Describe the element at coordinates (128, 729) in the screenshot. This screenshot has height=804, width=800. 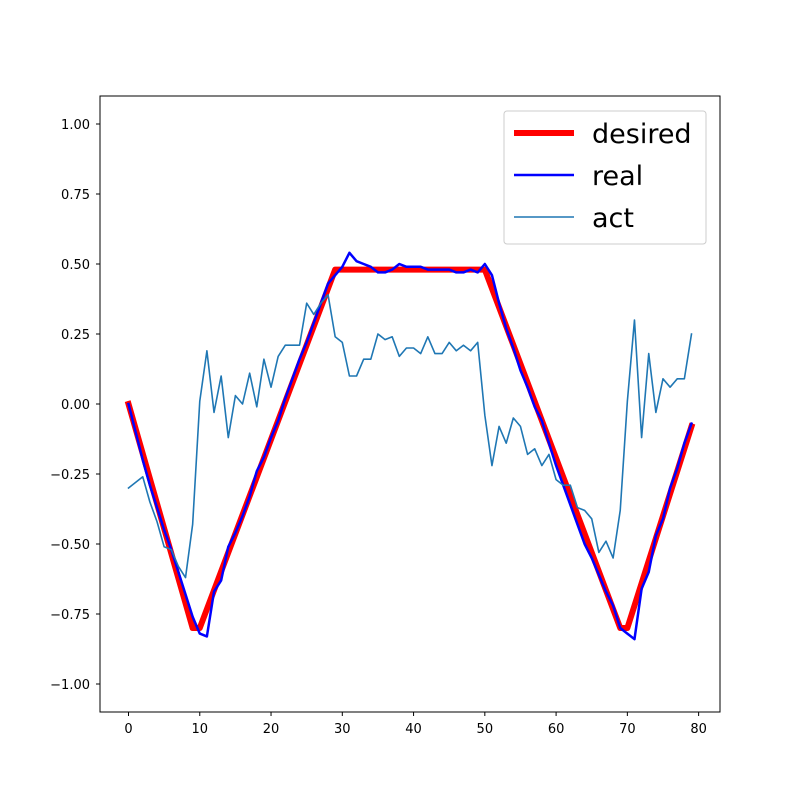
I see `x-tick-label: 0` at that location.